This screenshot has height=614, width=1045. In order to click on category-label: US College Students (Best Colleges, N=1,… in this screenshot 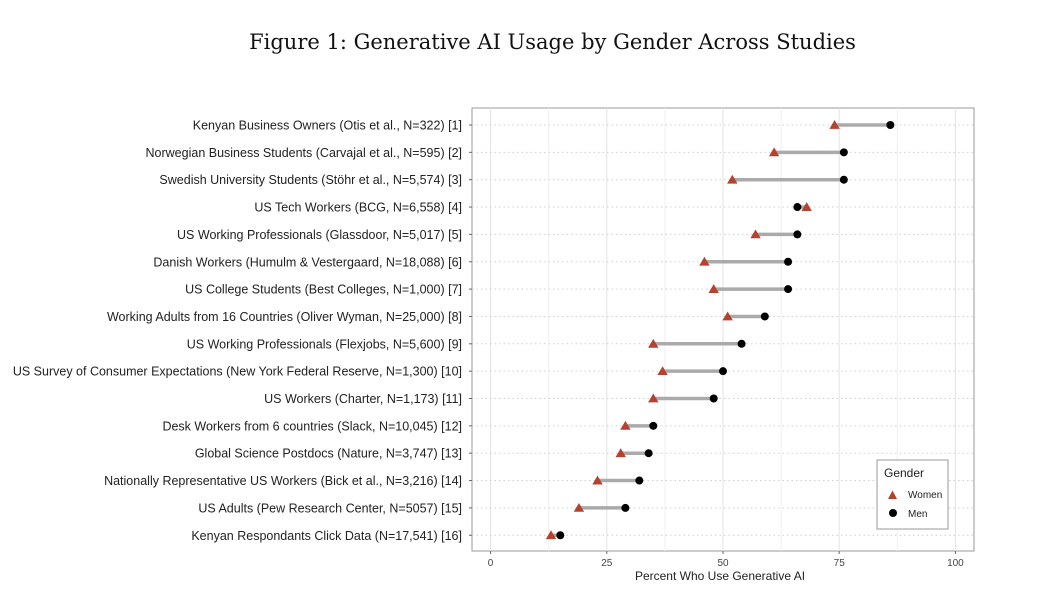, I will do `click(323, 290)`.